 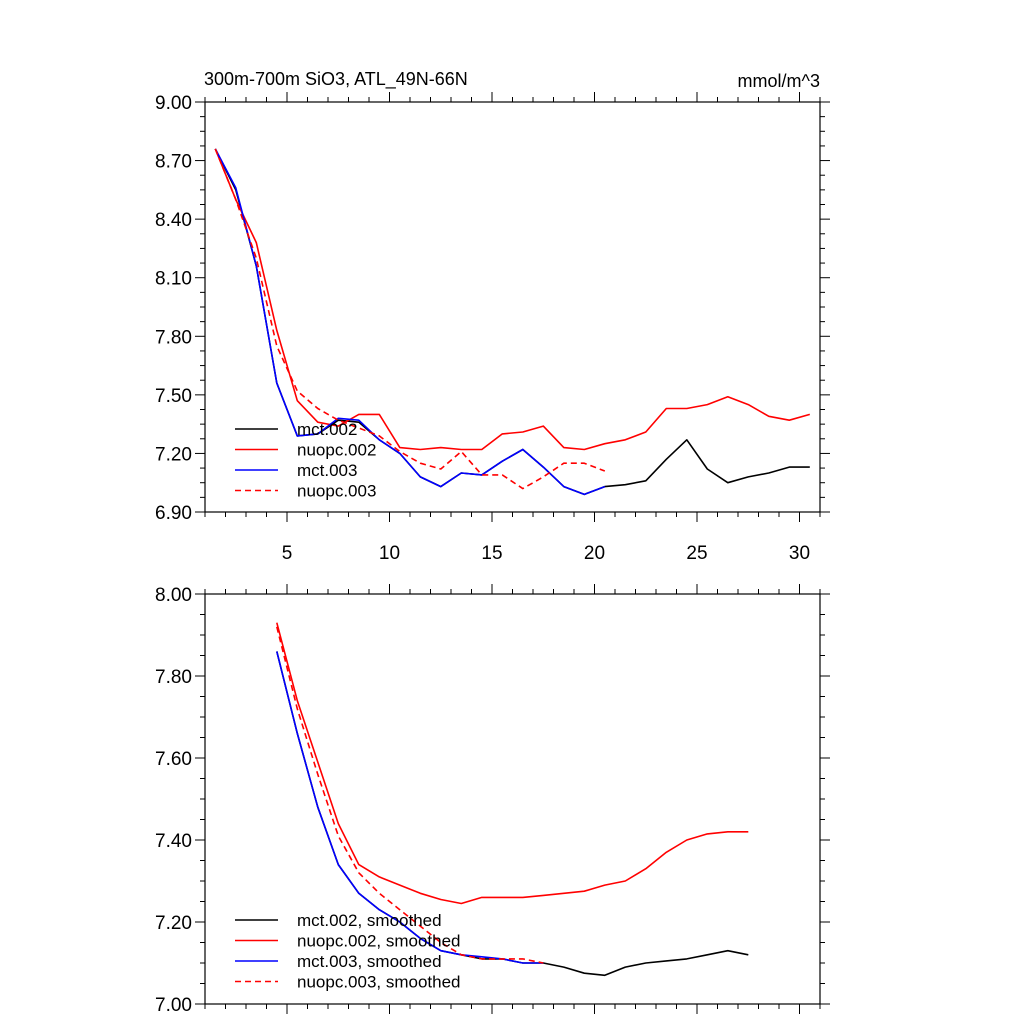 What do you see at coordinates (173, 841) in the screenshot?
I see `y-tick-label: 7.40` at bounding box center [173, 841].